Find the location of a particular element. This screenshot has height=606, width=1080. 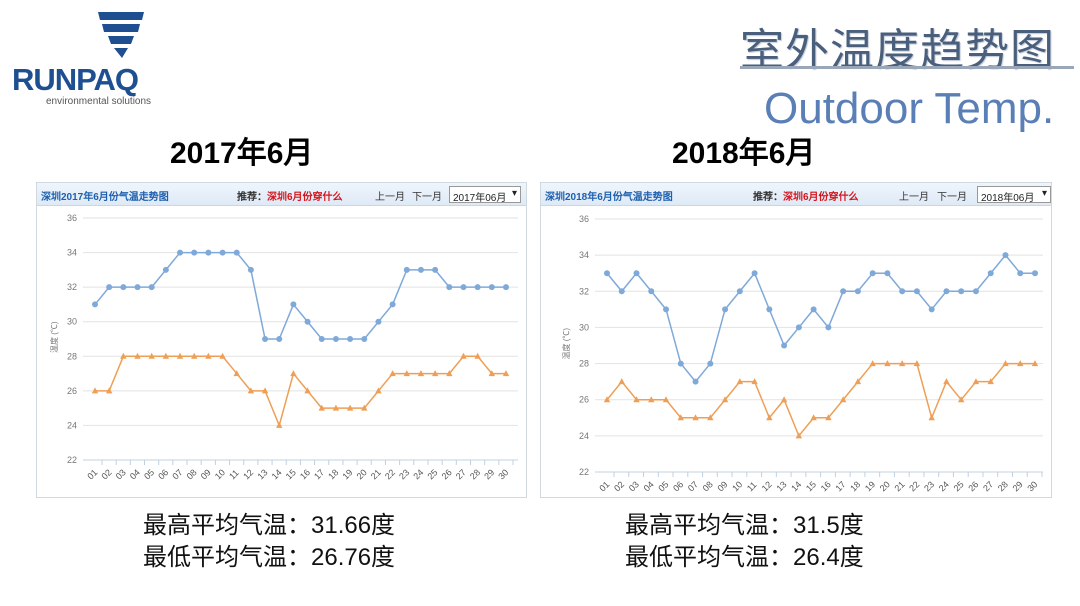

logo-text: RUNPAQ is located at coordinates (75, 79).